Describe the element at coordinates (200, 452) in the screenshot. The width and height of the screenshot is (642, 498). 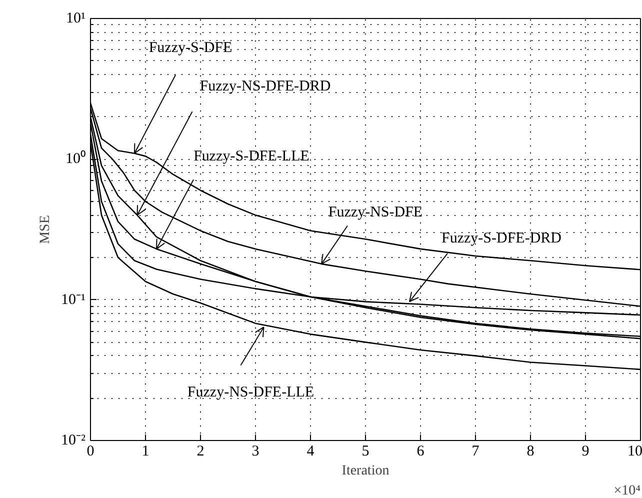
I see `x-tick-label: 2` at that location.